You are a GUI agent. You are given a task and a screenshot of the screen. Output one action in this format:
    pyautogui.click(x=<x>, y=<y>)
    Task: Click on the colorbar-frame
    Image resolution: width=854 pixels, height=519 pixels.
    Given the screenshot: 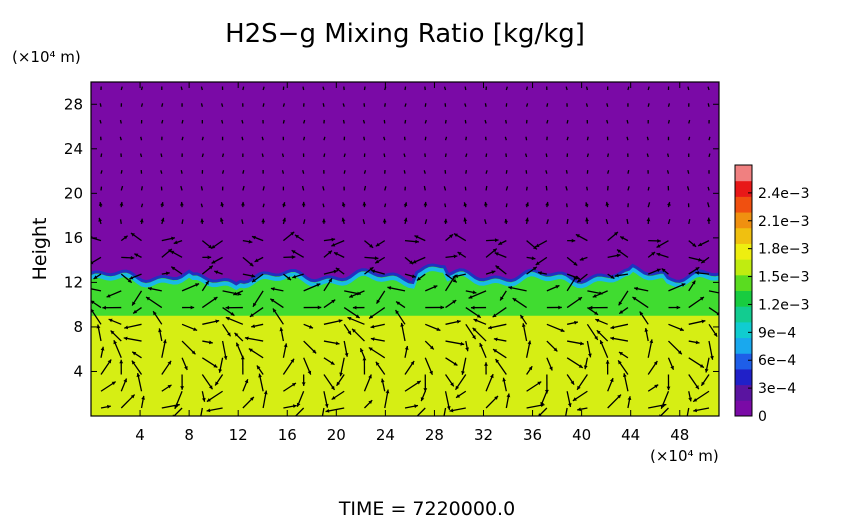 What is the action you would take?
    pyautogui.click(x=743, y=290)
    